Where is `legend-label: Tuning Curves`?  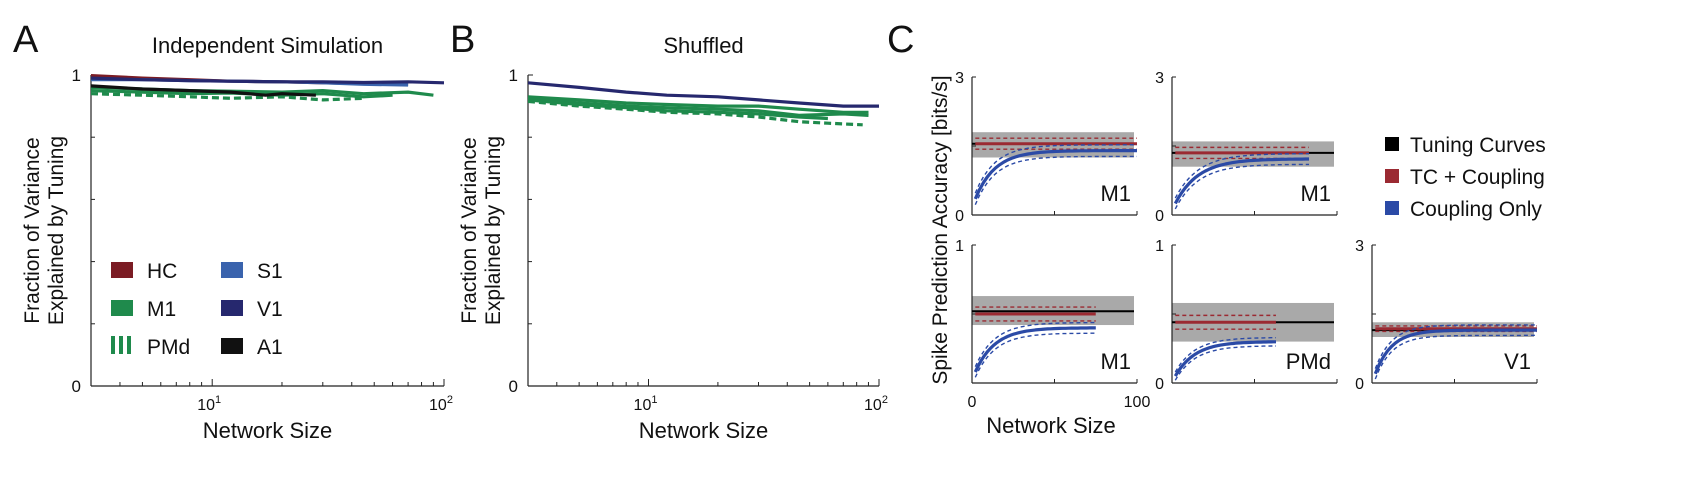 legend-label: Tuning Curves is located at coordinates (1478, 145).